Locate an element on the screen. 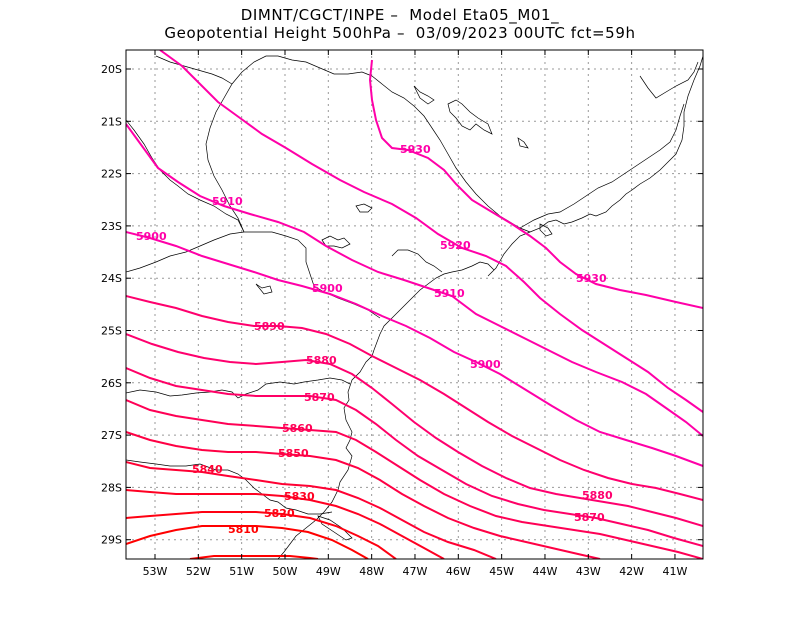  lat-tick-label: 28S is located at coordinates (111, 487).